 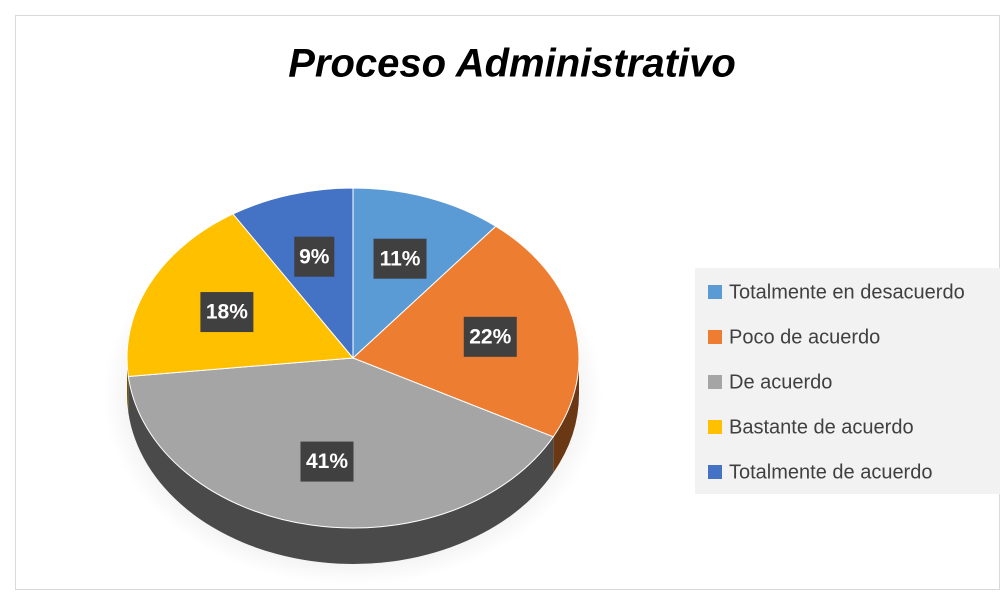 I want to click on legend-box, so click(x=847, y=381).